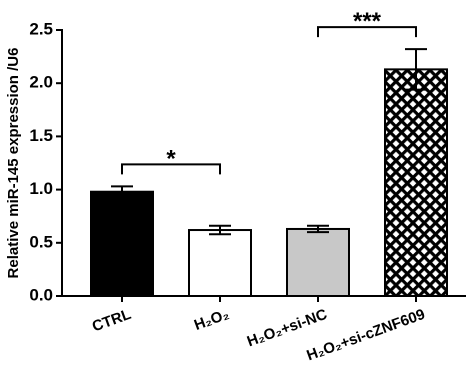  I want to click on y-tick-label: 0.0, so click(41, 294).